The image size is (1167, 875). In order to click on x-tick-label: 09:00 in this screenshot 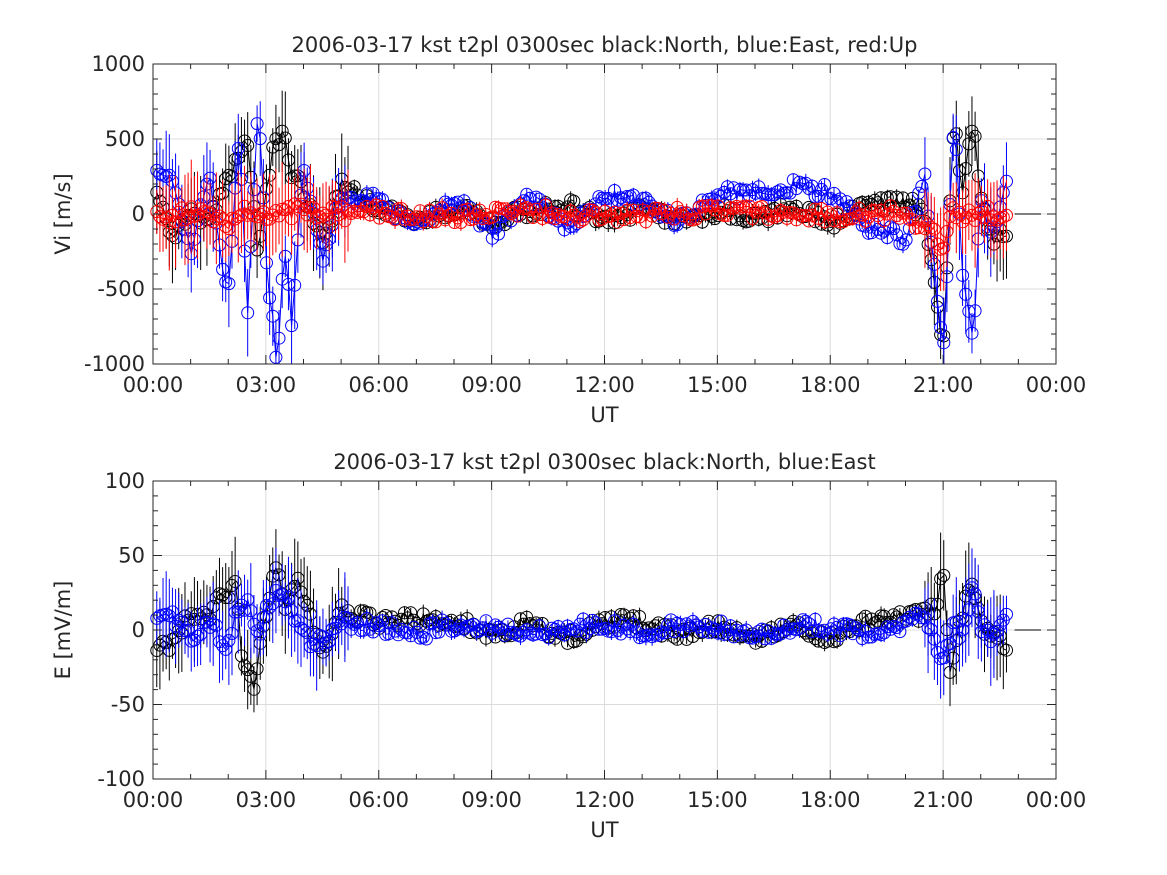, I will do `click(491, 385)`.